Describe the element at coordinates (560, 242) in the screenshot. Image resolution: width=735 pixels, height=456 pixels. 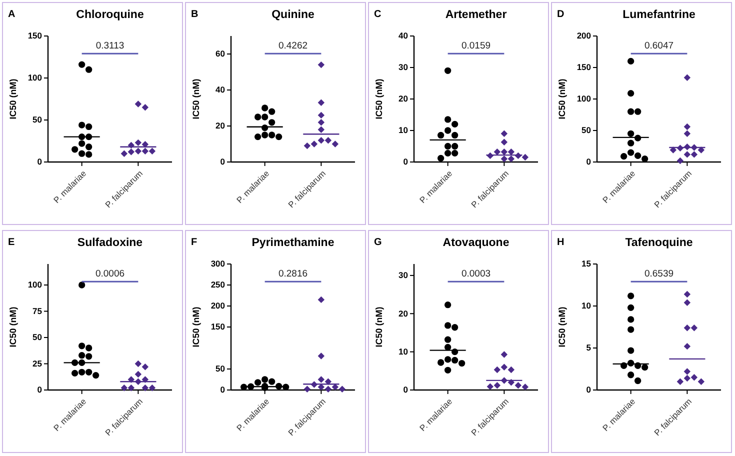
I see `text: H` at that location.